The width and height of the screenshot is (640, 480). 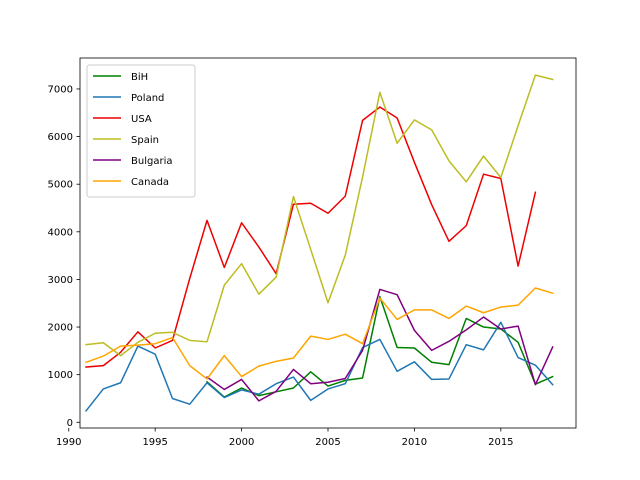 I want to click on y-tick-label: 2000, so click(x=60, y=328).